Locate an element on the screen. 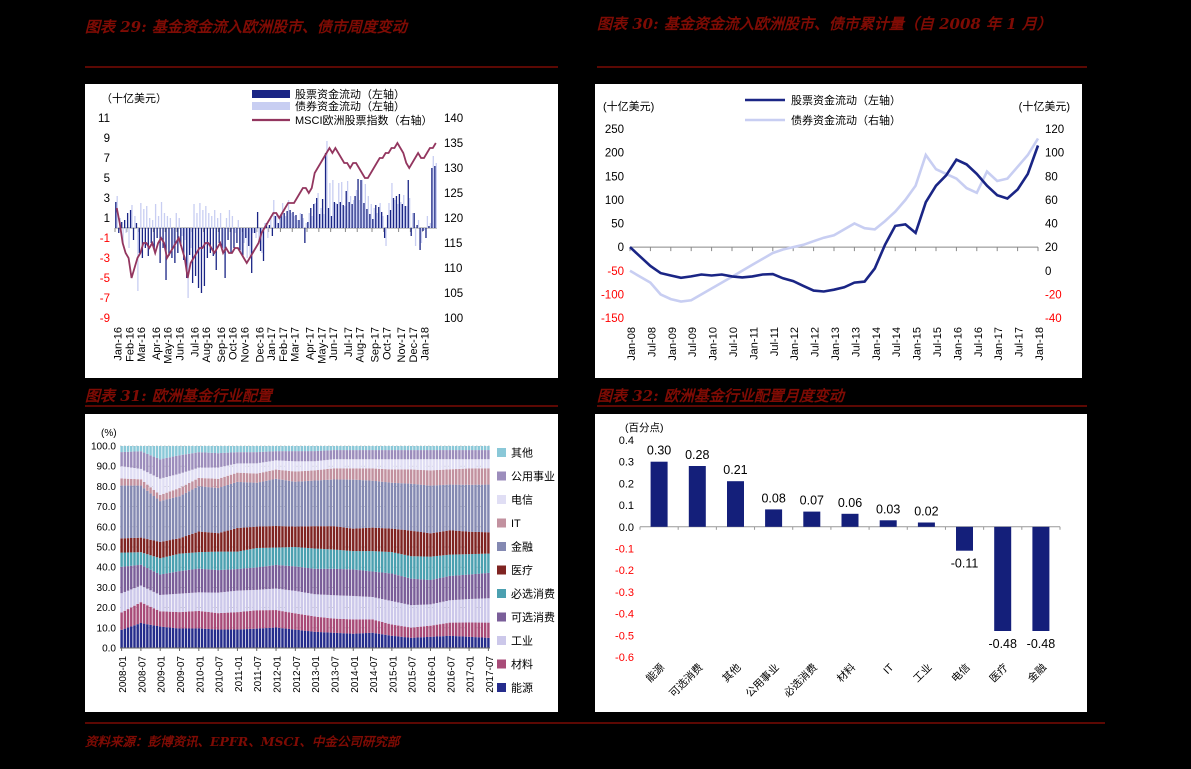 The width and height of the screenshot is (1191, 769). svg-text: Mar-16 is located at coordinates (142, 344).